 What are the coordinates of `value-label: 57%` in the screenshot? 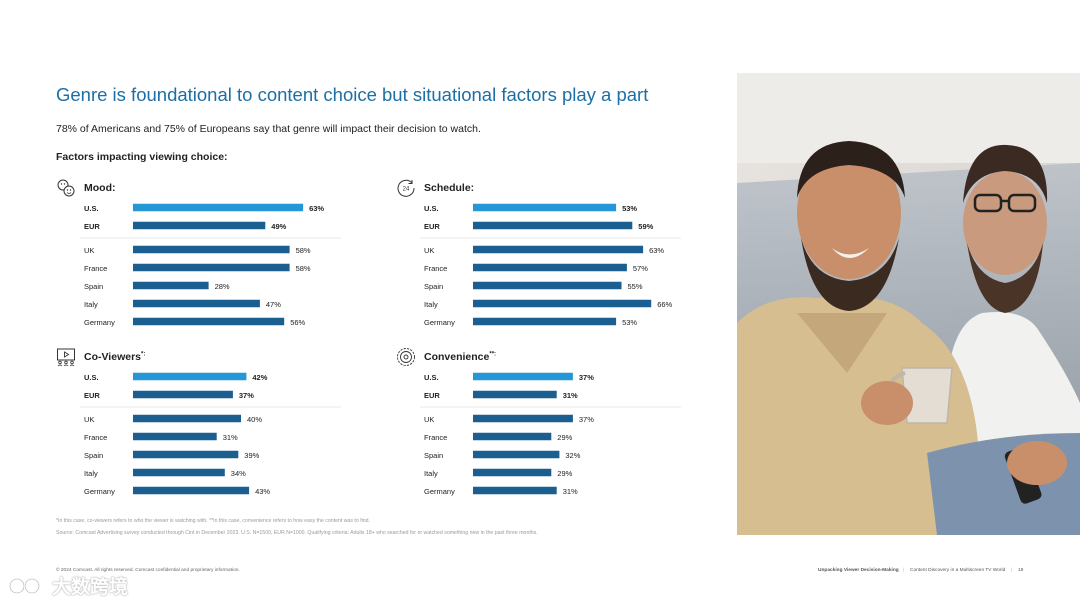 It's located at (640, 268).